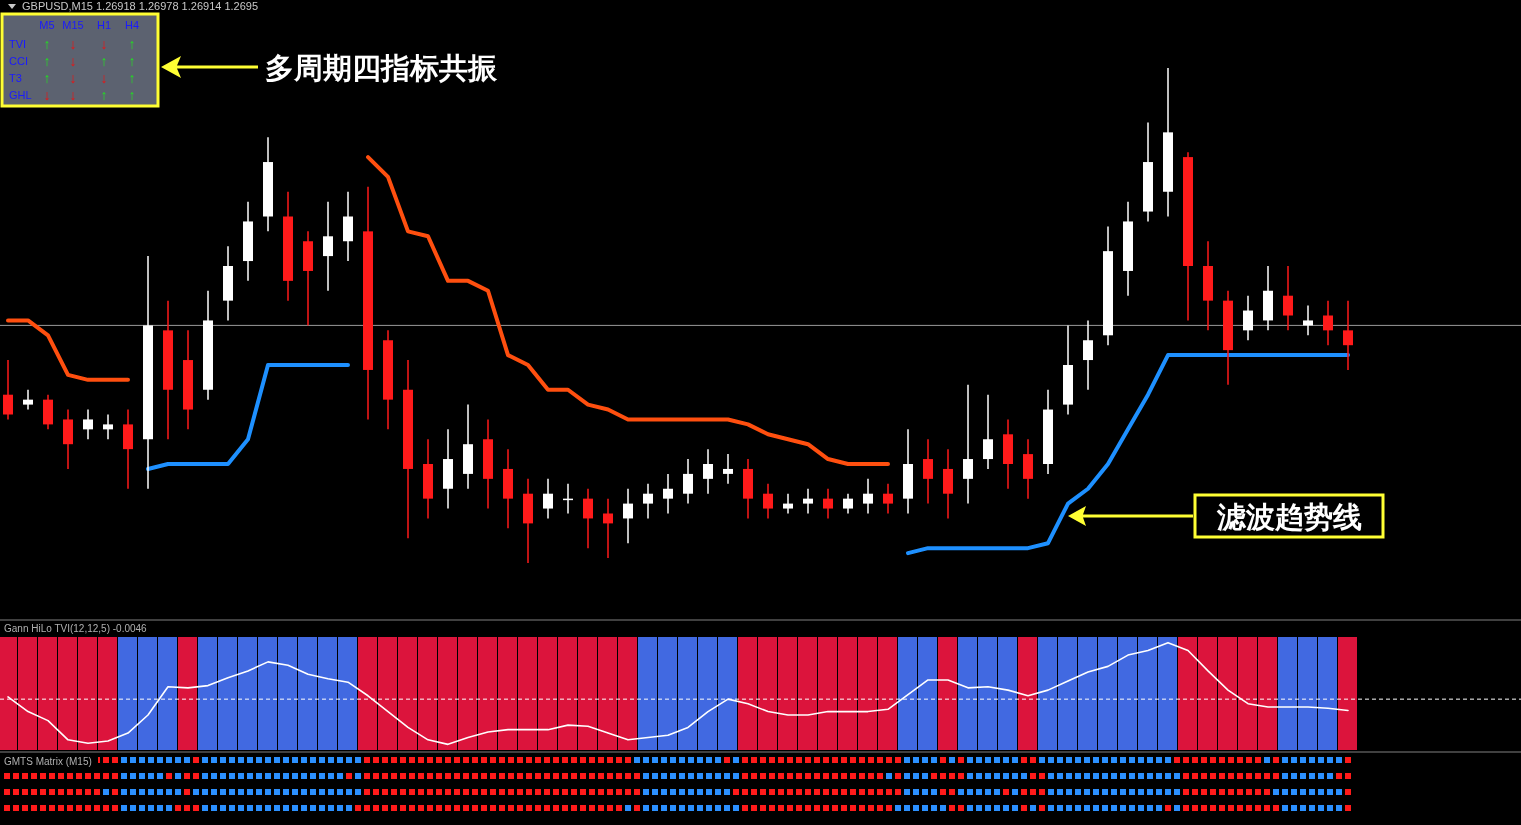 Image resolution: width=1521 pixels, height=825 pixels. I want to click on category-label: M15, so click(73, 25).